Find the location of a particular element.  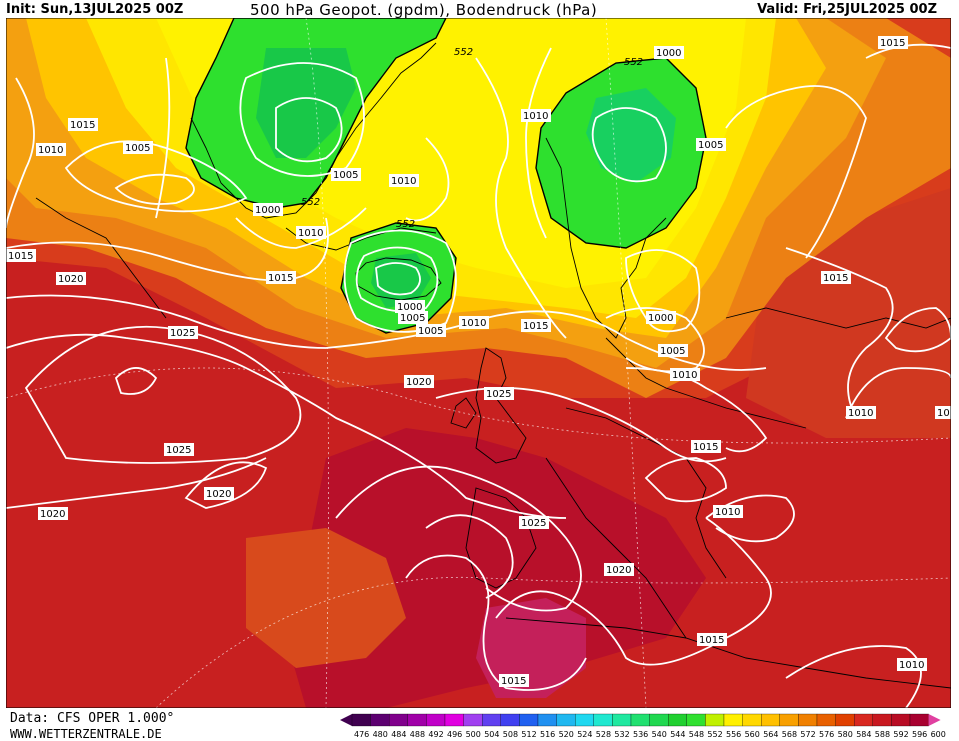

scale-label: 596 is located at coordinates (919, 734).